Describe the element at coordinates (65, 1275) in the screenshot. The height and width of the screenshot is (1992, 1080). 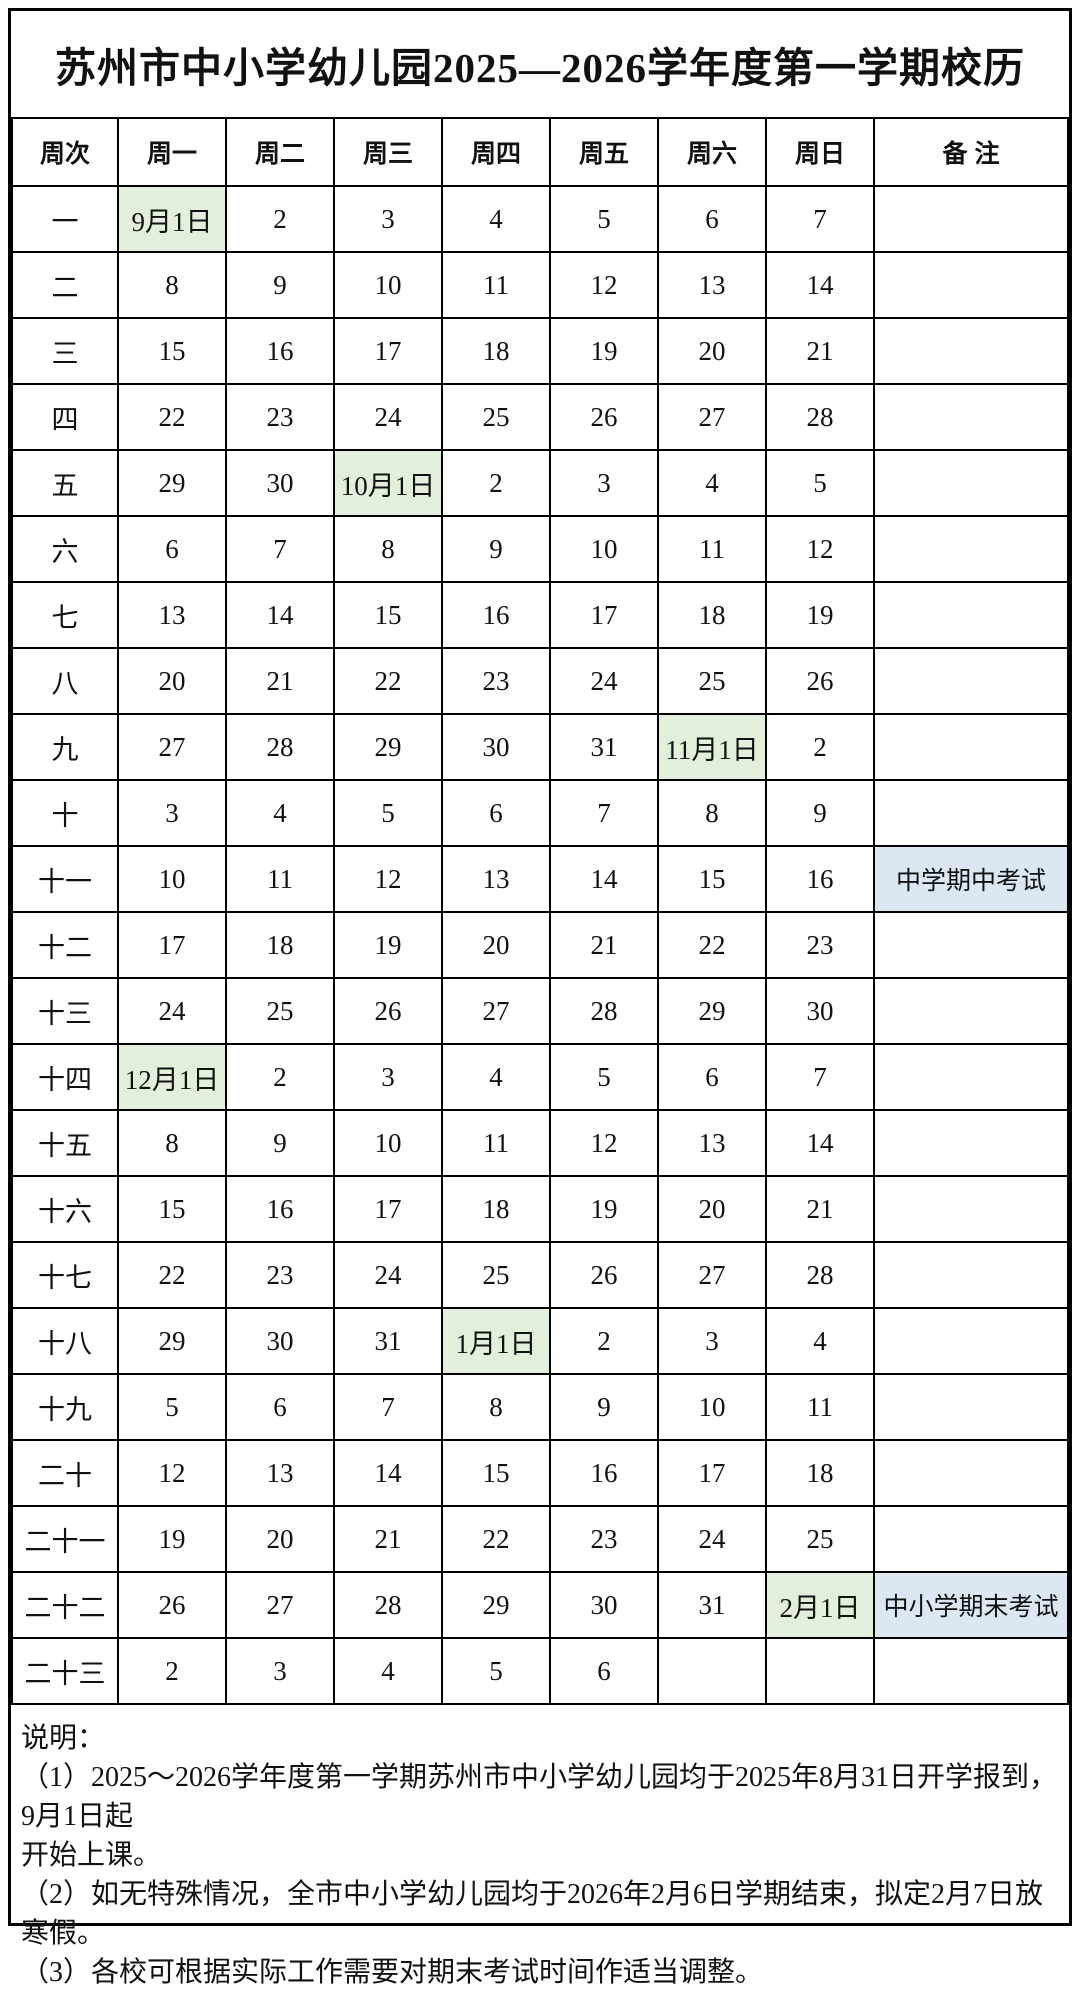
I see `week-cell: 十七` at that location.